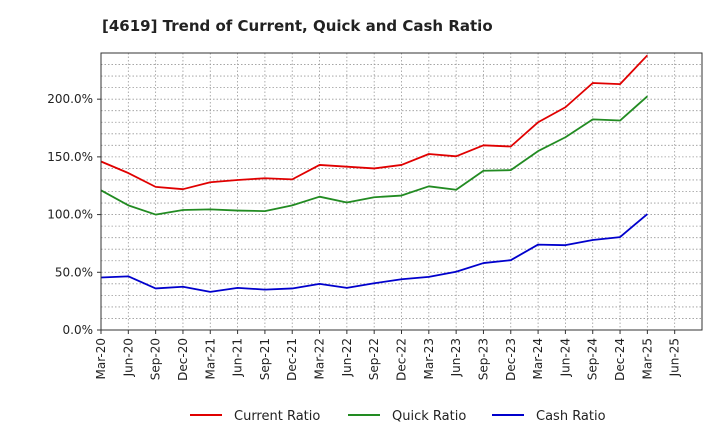  What do you see at coordinates (374, 359) in the screenshot?
I see `x-tick-label: Sep-22` at bounding box center [374, 359].